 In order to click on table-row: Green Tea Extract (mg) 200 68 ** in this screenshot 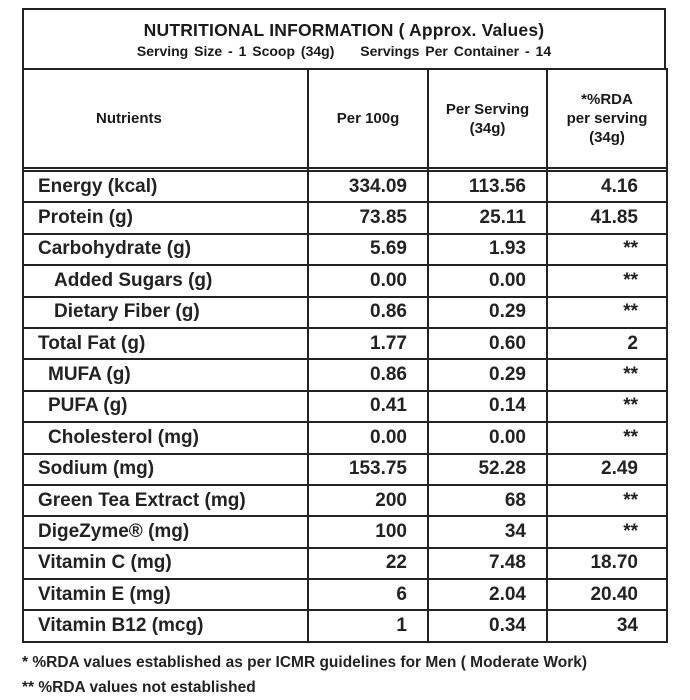, I will do `click(345, 500)`.